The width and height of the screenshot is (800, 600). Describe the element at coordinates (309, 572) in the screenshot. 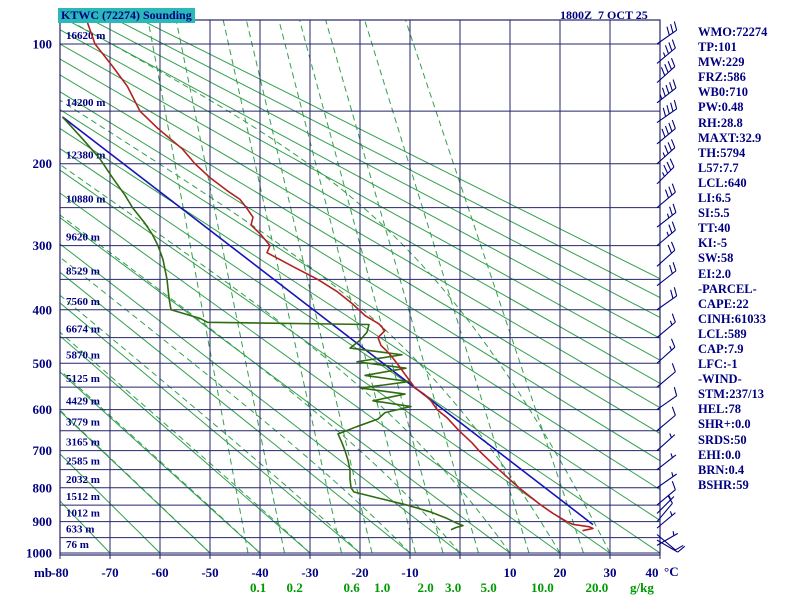

I see `temperature-tick-label: -30` at that location.